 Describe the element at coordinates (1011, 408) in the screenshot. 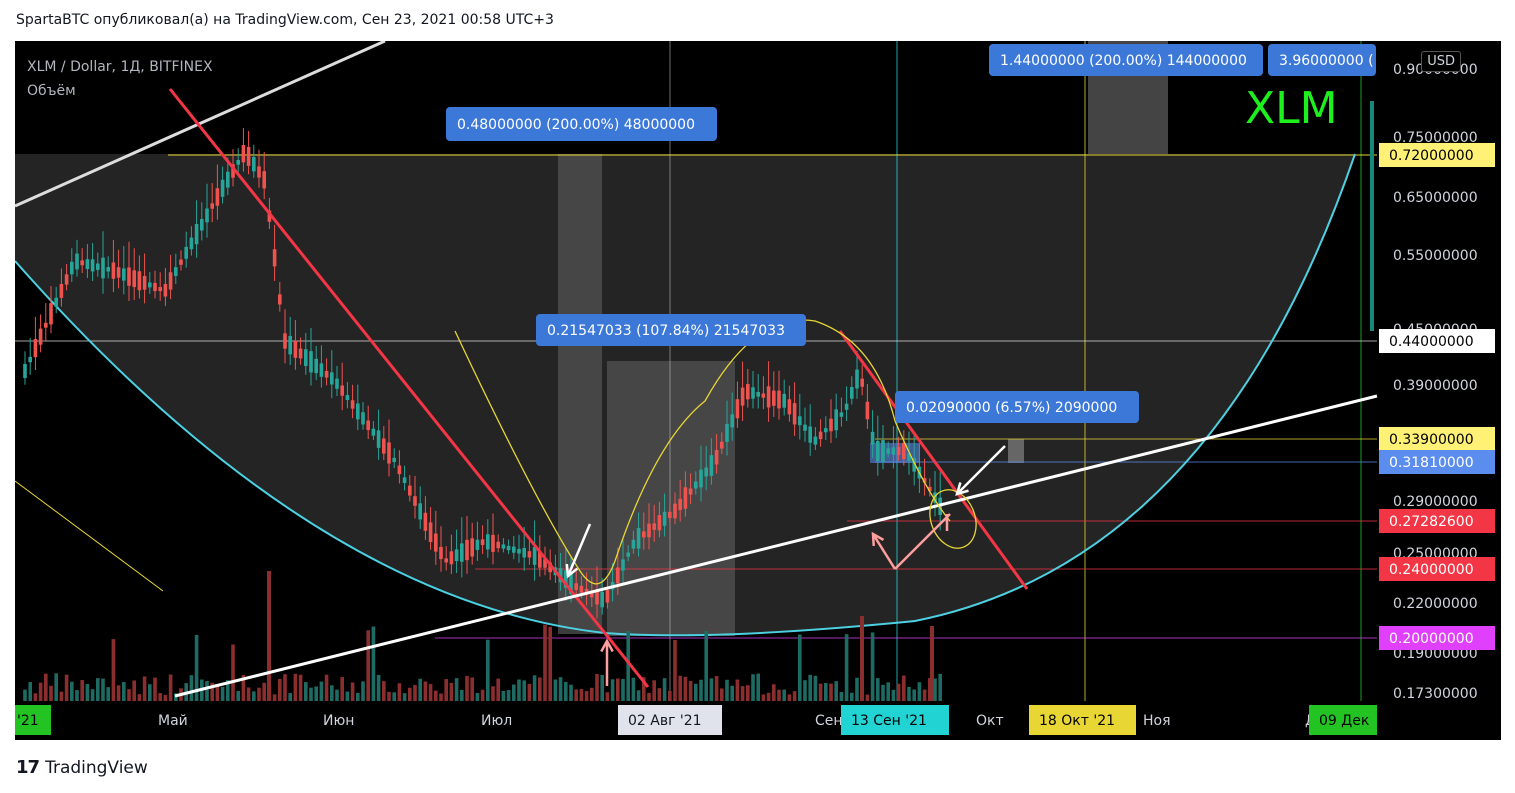

I see `measure-label: 0.02090000 (6.57%) 2090000` at that location.